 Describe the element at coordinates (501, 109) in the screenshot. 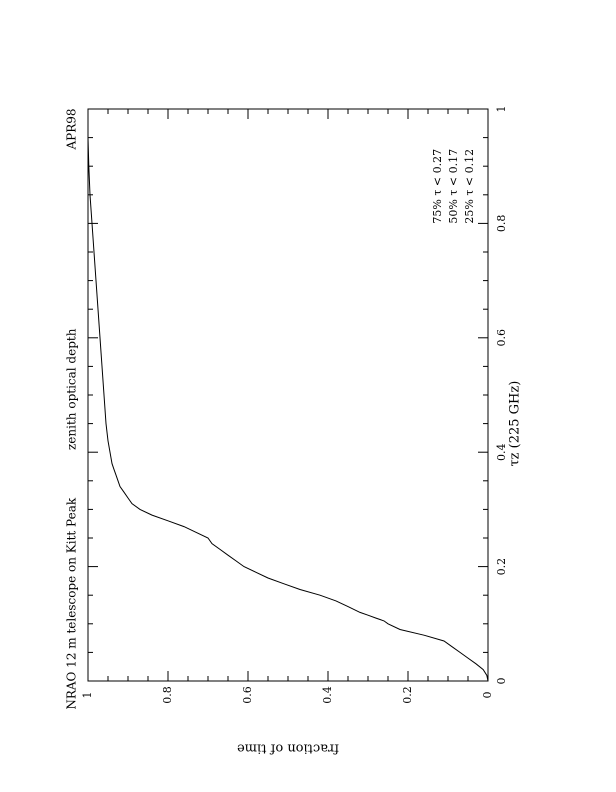

I see `x-tick-label: 1` at that location.